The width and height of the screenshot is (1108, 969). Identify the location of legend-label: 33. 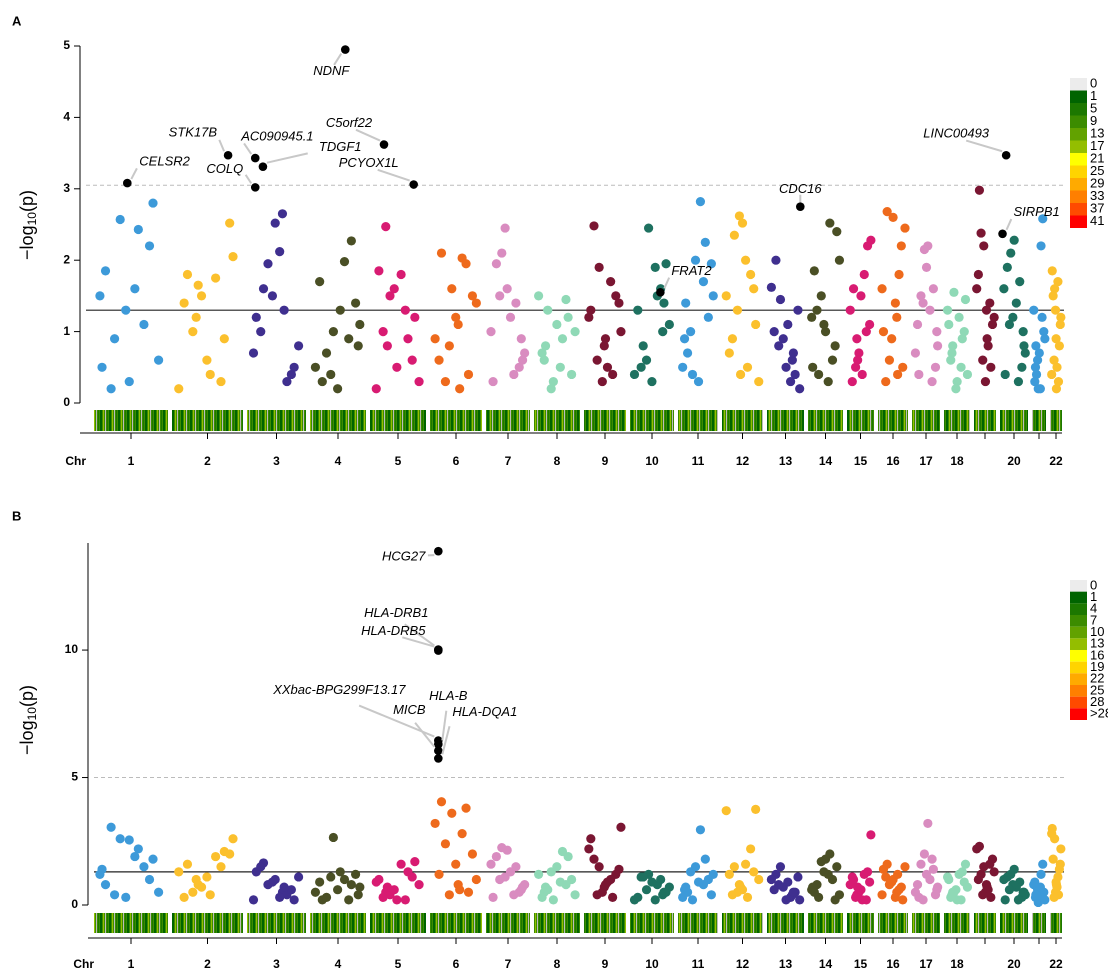
(1097, 195).